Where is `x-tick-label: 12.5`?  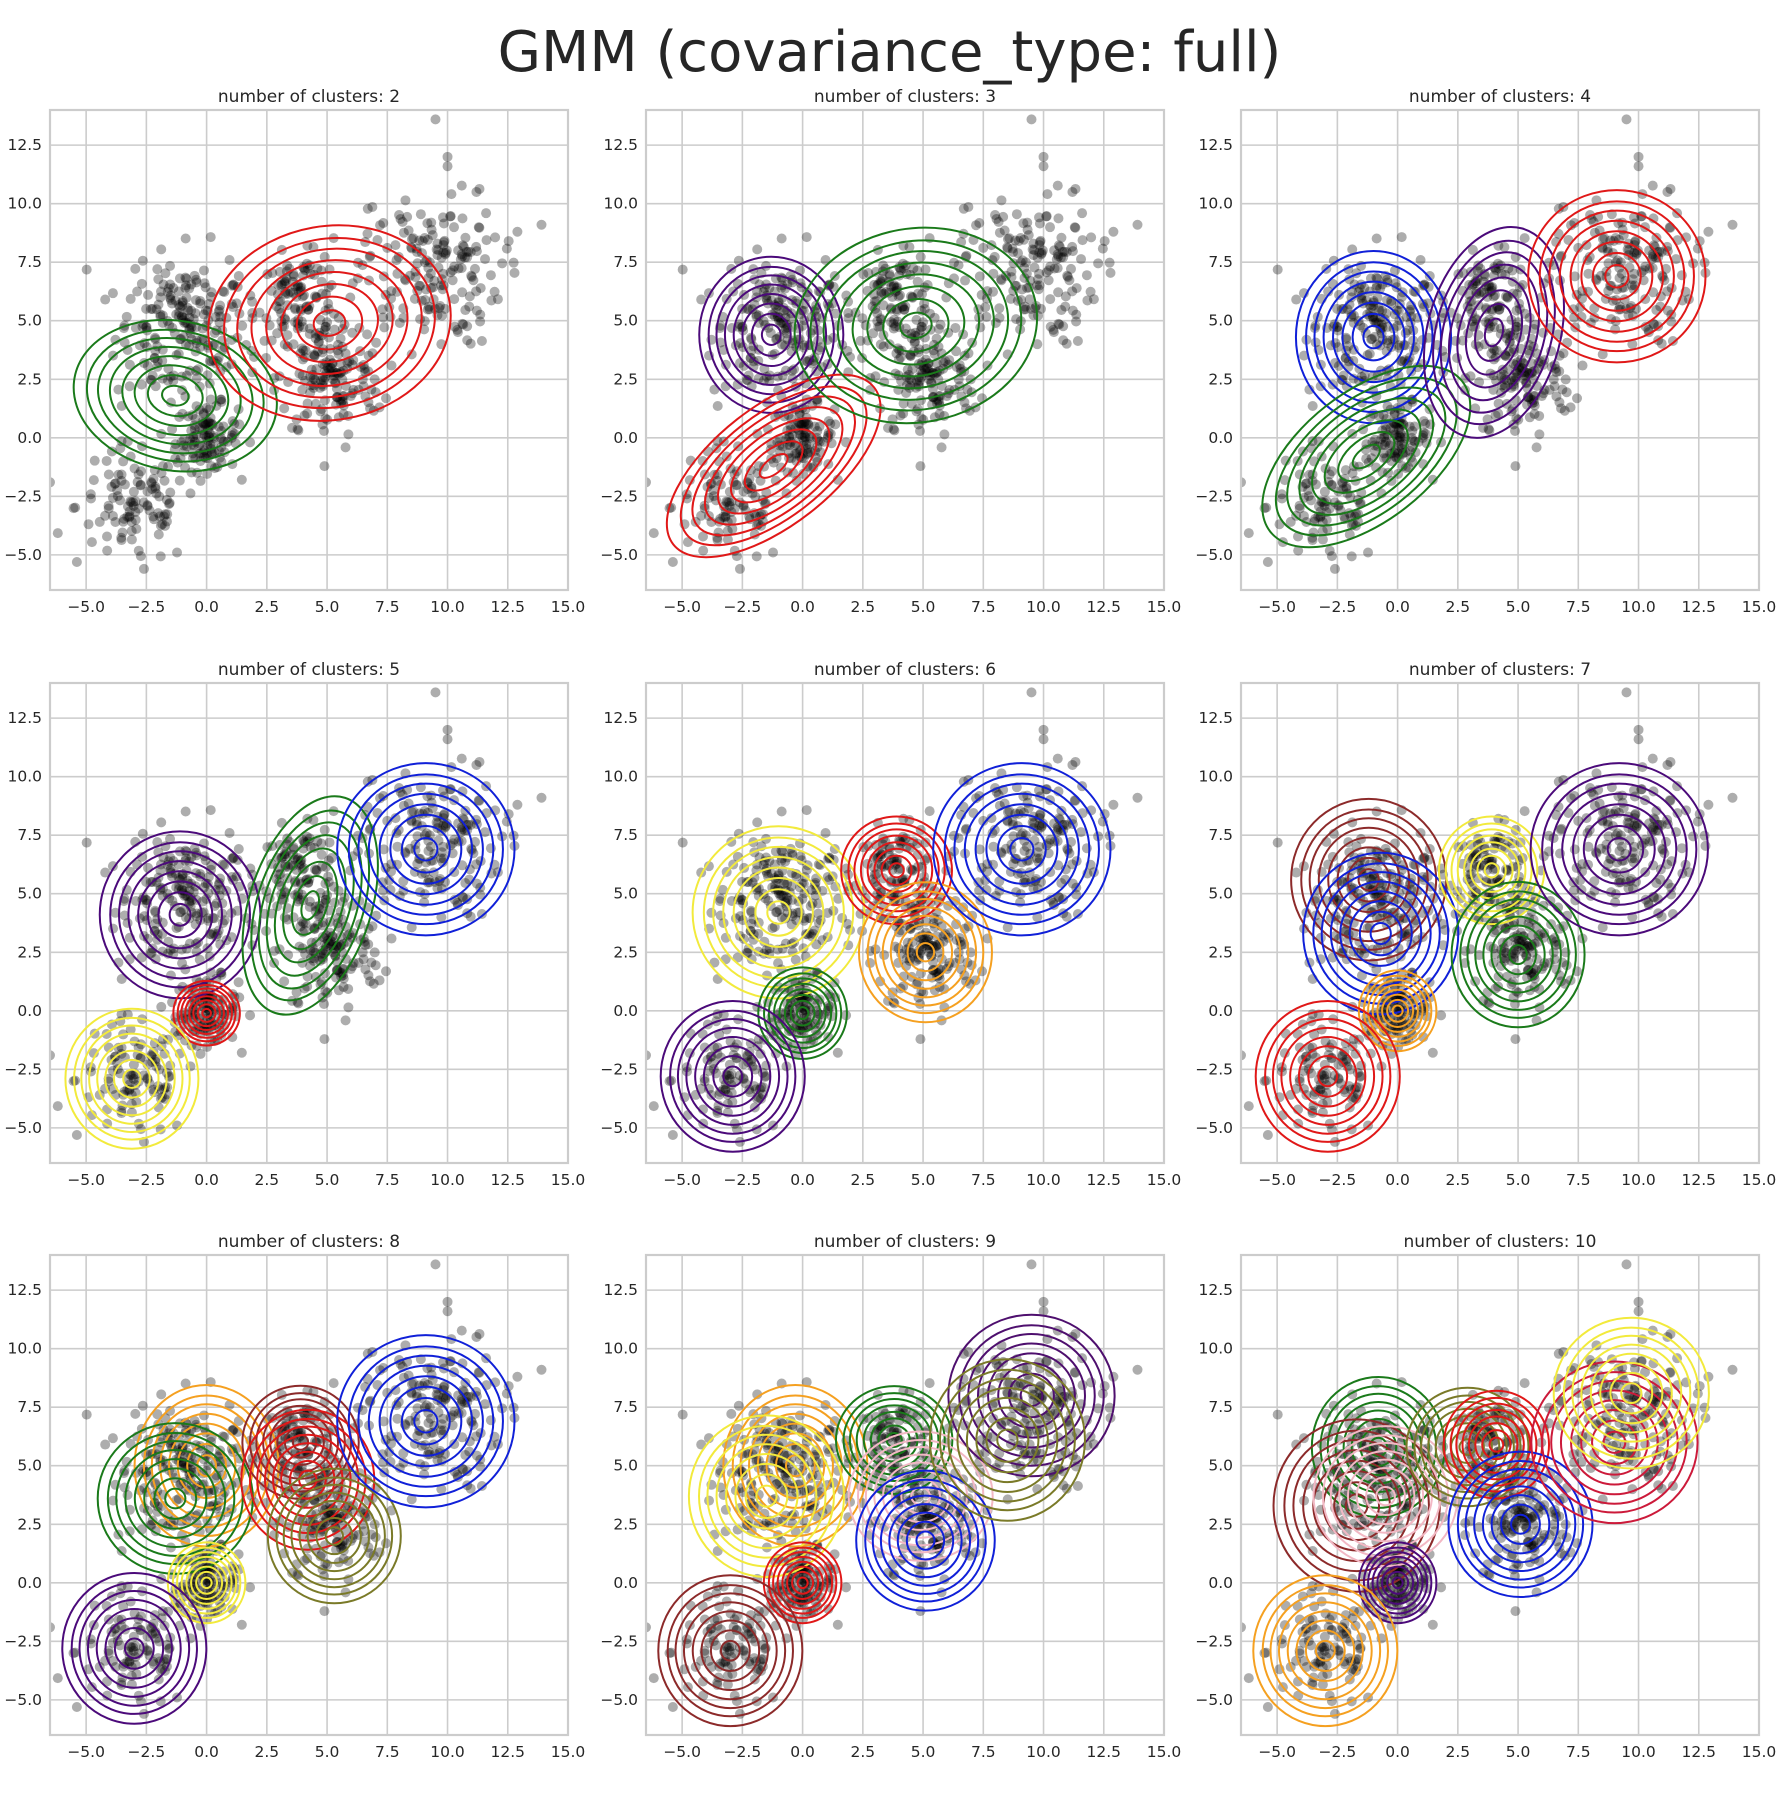 x-tick-label: 12.5 is located at coordinates (1104, 607).